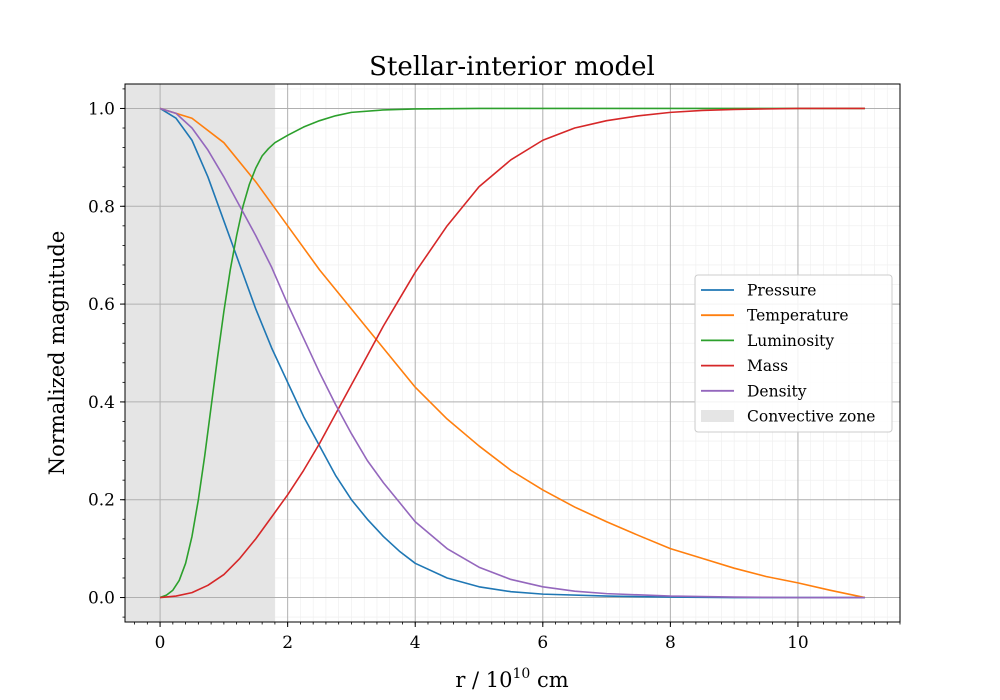 The width and height of the screenshot is (1000, 700). What do you see at coordinates (767, 366) in the screenshot?
I see `legend-label: Mass` at bounding box center [767, 366].